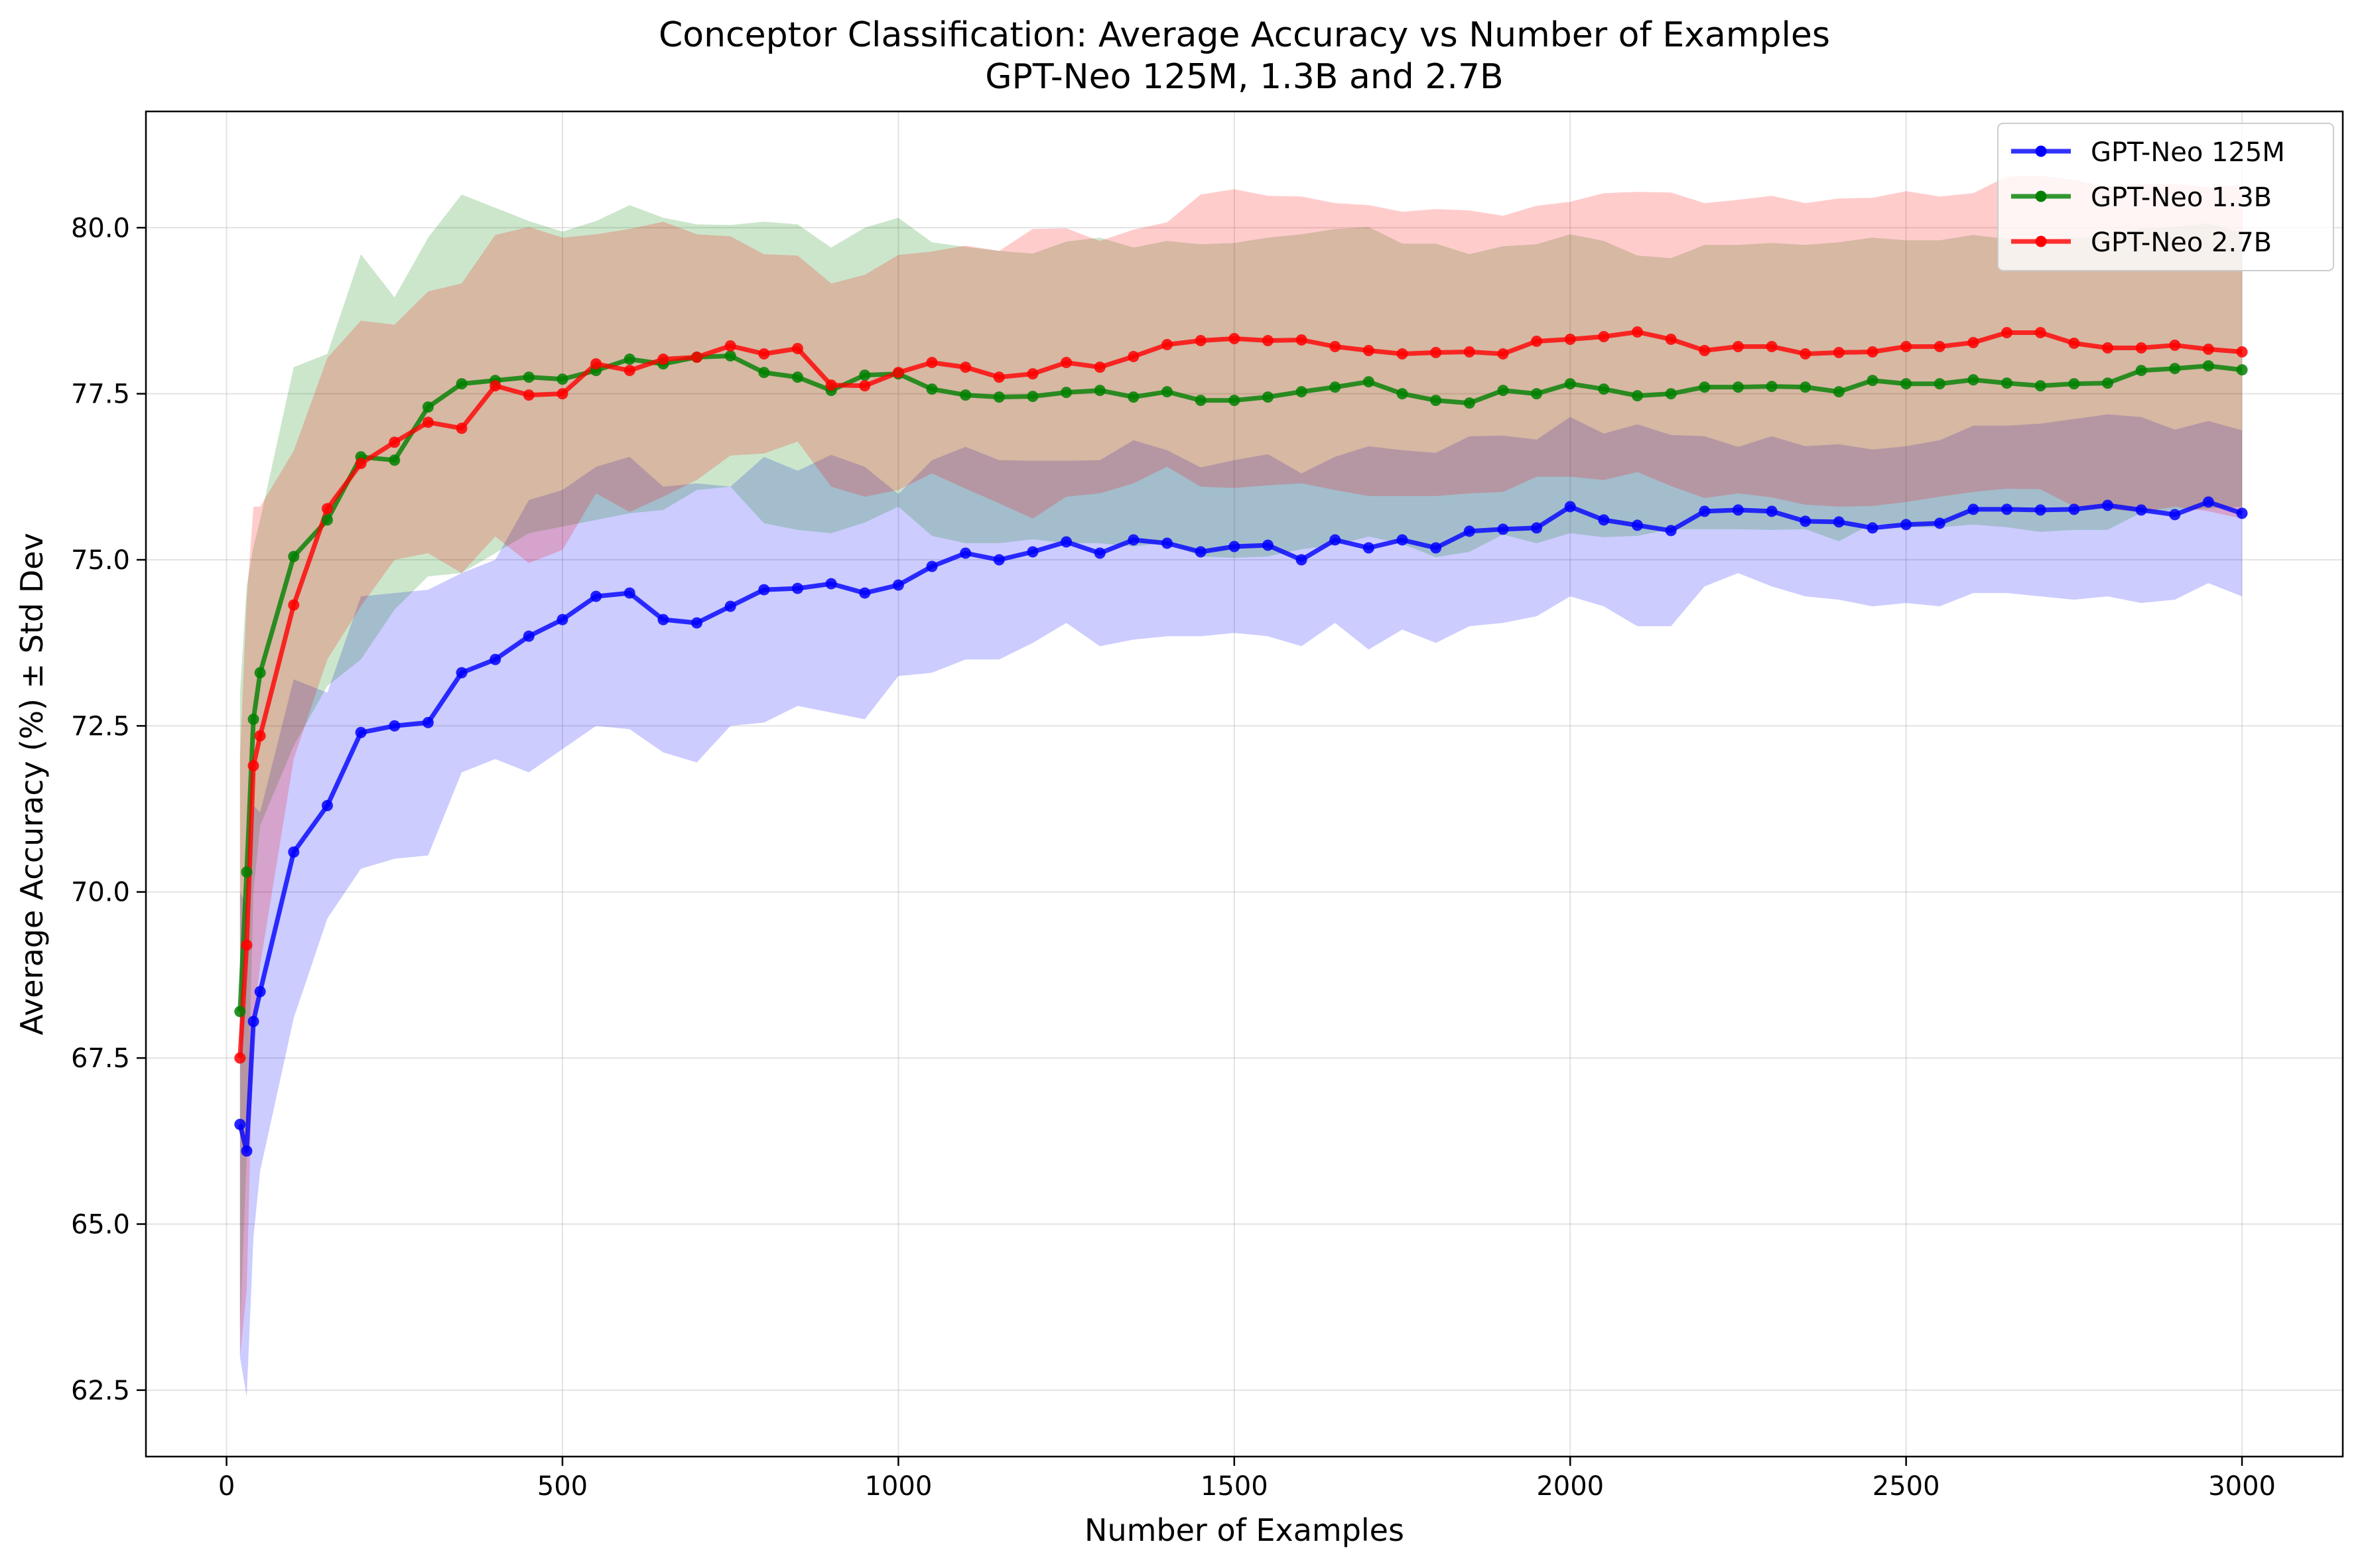  I want to click on chart-subtitle: GPT-Neo 125M, 1.3B and 2.7B, so click(1244, 77).